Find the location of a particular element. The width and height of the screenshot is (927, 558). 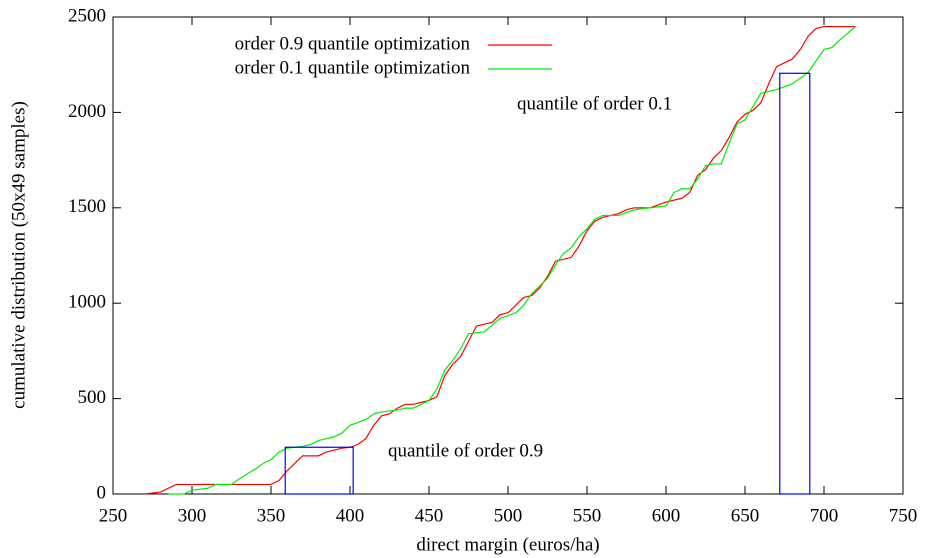

annotation: quantile of order 0.1 is located at coordinates (594, 103).